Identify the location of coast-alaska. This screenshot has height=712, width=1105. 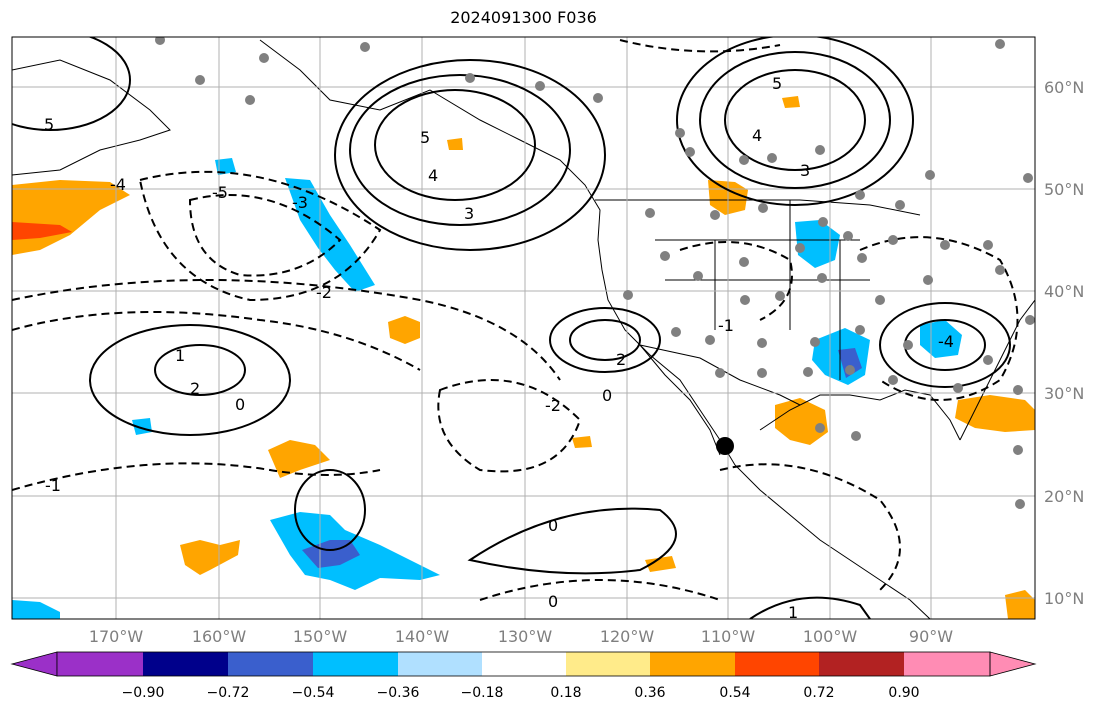
(91, 117).